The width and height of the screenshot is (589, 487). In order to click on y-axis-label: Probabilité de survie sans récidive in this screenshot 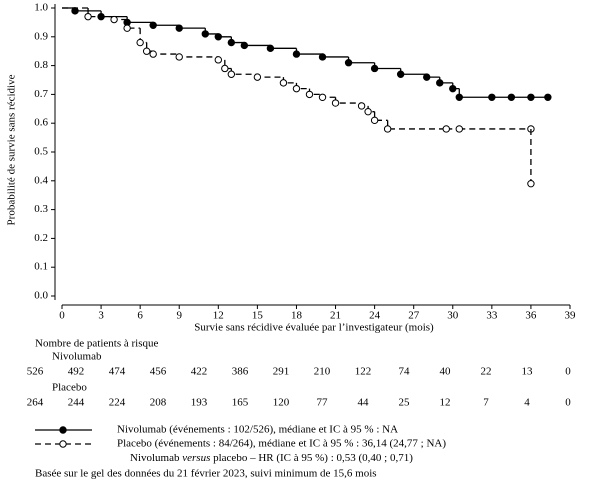, I will do `click(12, 149)`.